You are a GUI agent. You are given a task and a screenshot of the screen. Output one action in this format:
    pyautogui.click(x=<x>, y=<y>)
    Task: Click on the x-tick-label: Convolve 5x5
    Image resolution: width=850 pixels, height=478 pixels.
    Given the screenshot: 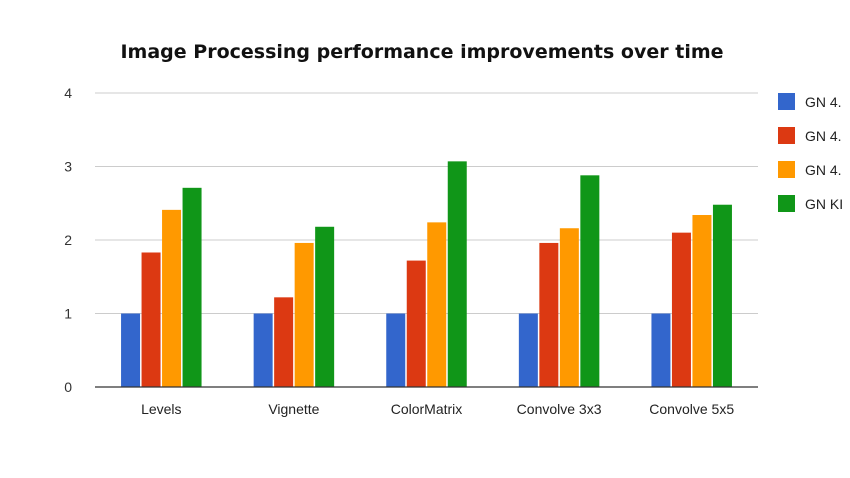 What is the action you would take?
    pyautogui.click(x=691, y=409)
    